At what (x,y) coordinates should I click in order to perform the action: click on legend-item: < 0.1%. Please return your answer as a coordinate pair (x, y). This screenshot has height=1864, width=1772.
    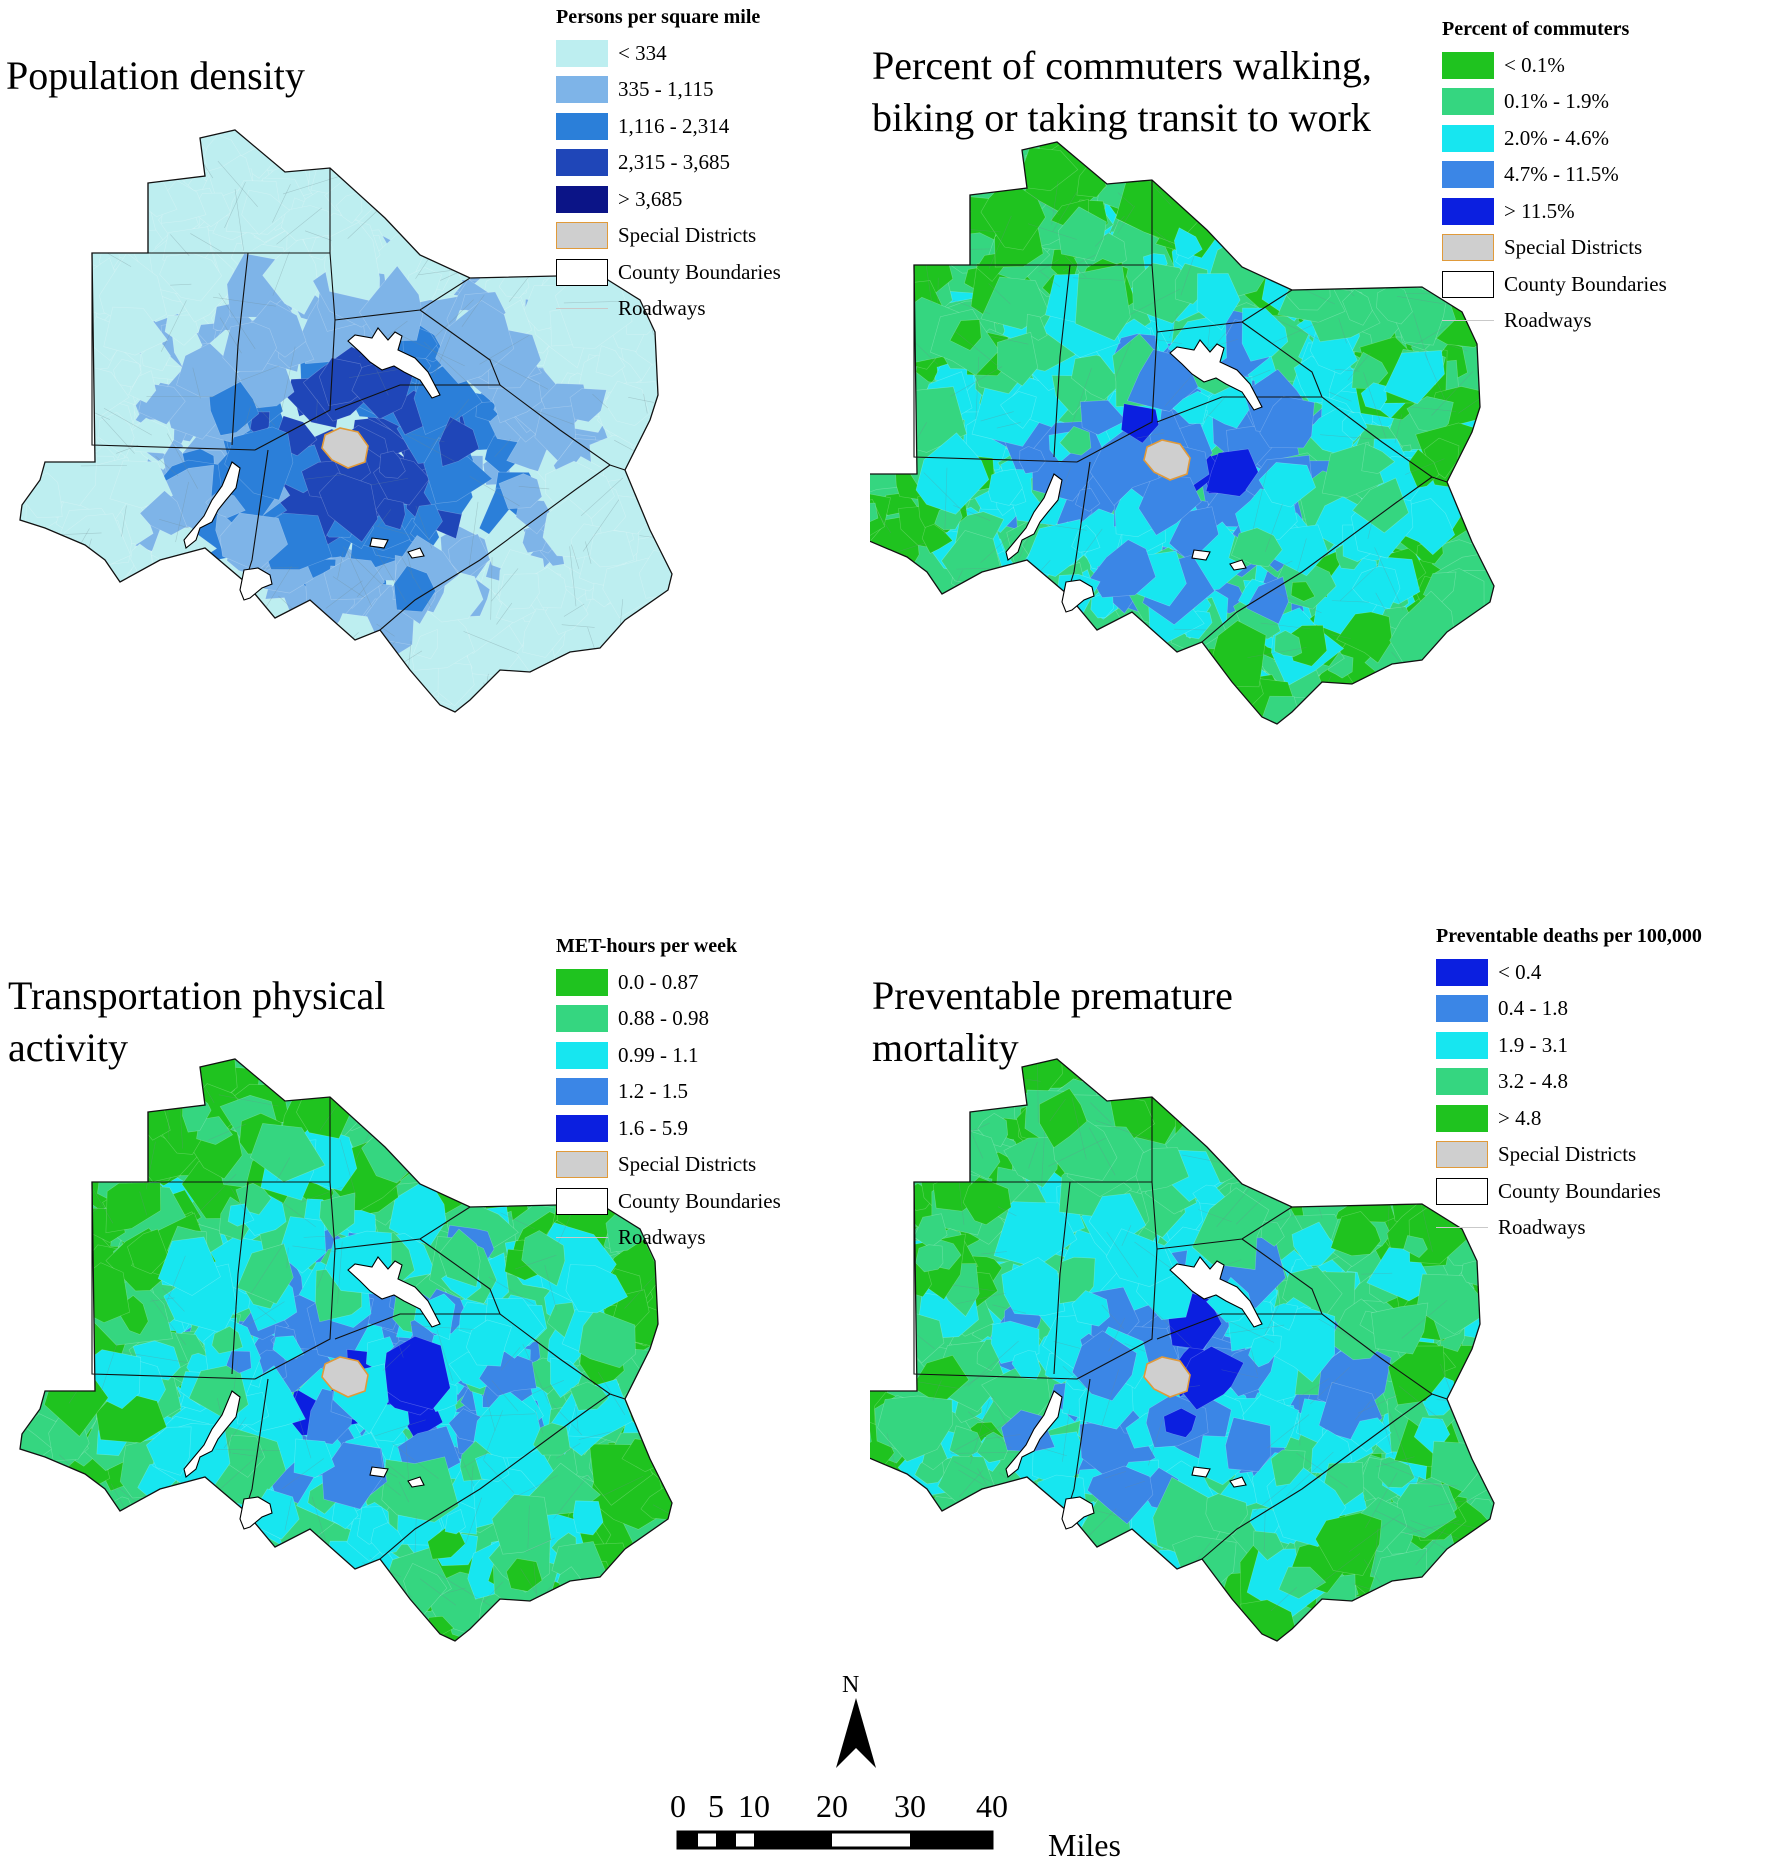
    Looking at the image, I should click on (1554, 65).